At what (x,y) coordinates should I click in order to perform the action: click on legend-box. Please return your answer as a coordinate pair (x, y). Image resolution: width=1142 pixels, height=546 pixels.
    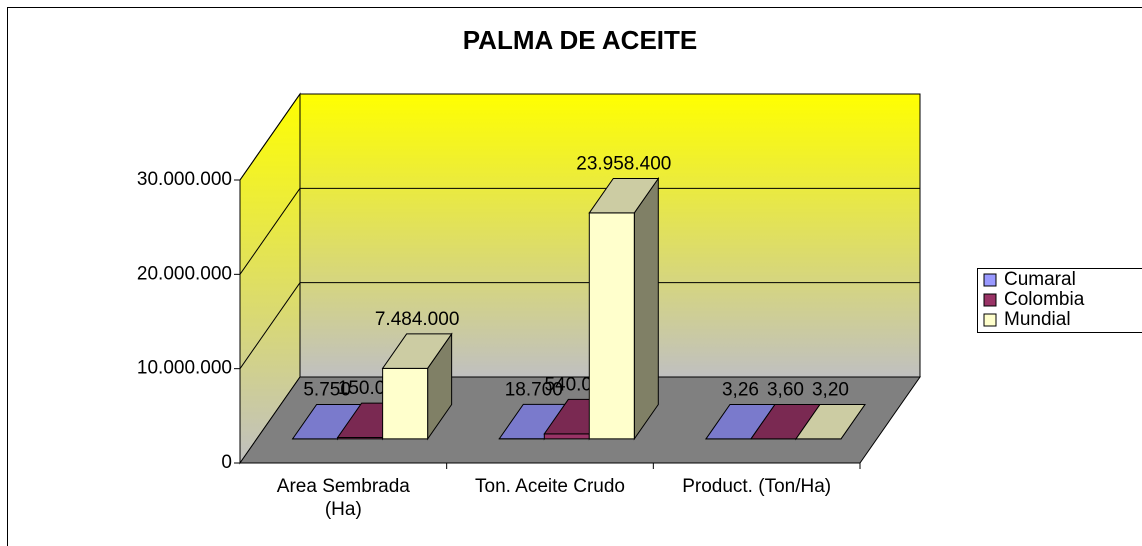
    Looking at the image, I should click on (1059, 300).